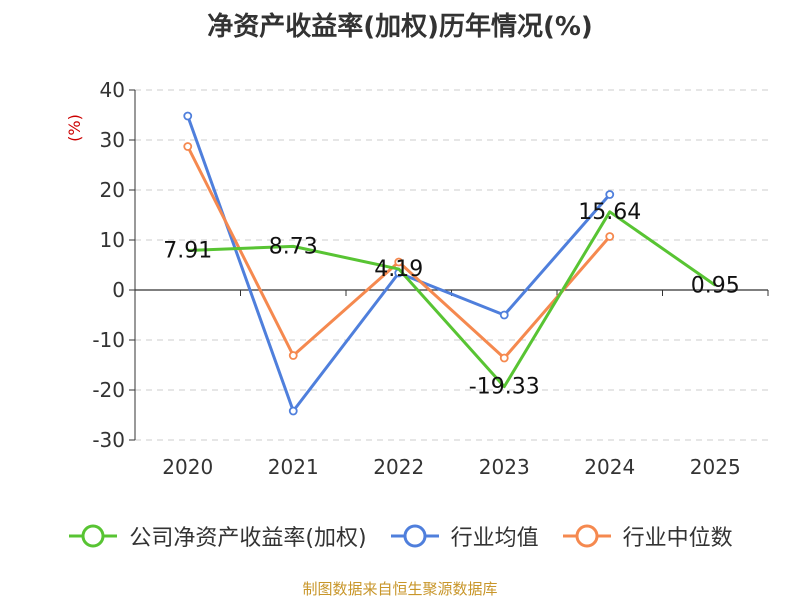 This screenshot has width=800, height=600. Describe the element at coordinates (293, 467) in the screenshot. I see `x-tick-label: 2021` at that location.